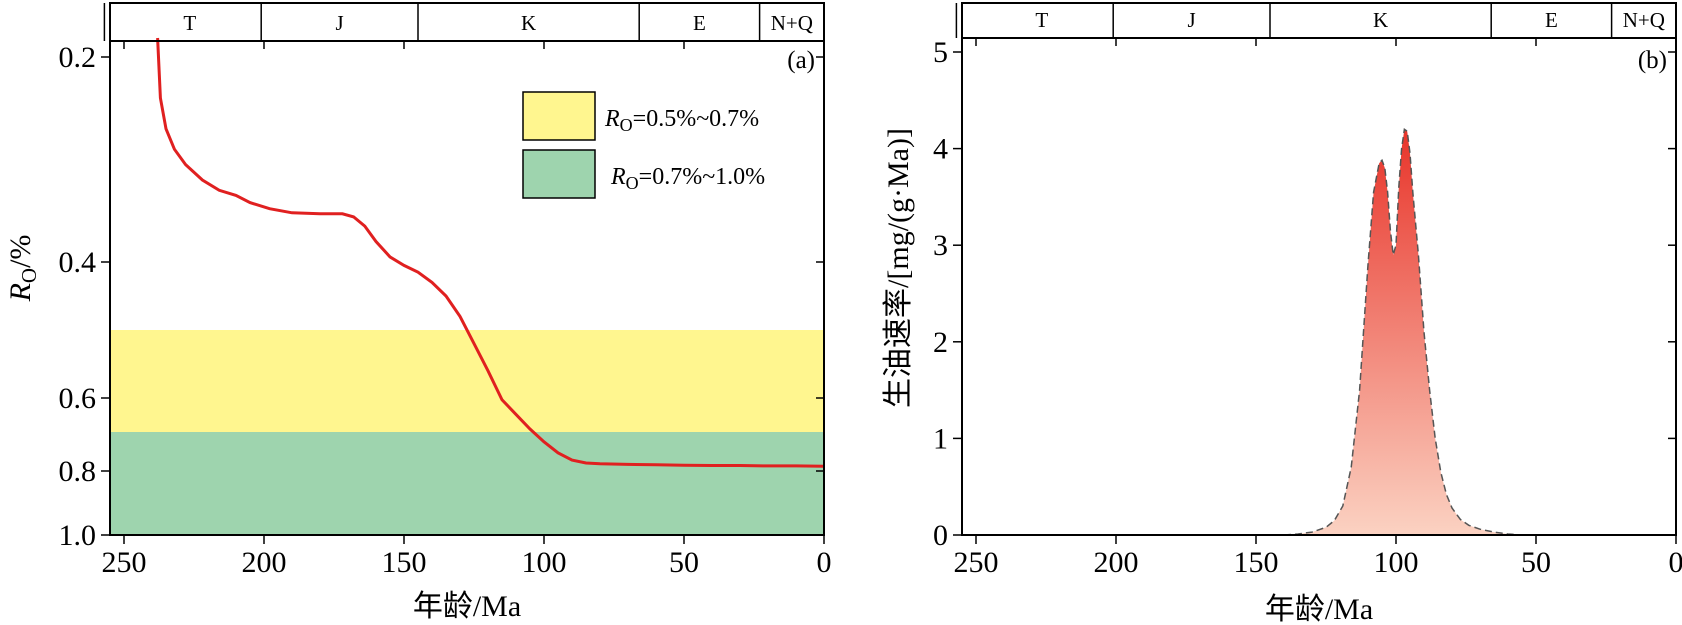 The image size is (1682, 625). Describe the element at coordinates (78, 57) in the screenshot. I see `y-tick-label: 0.2` at that location.